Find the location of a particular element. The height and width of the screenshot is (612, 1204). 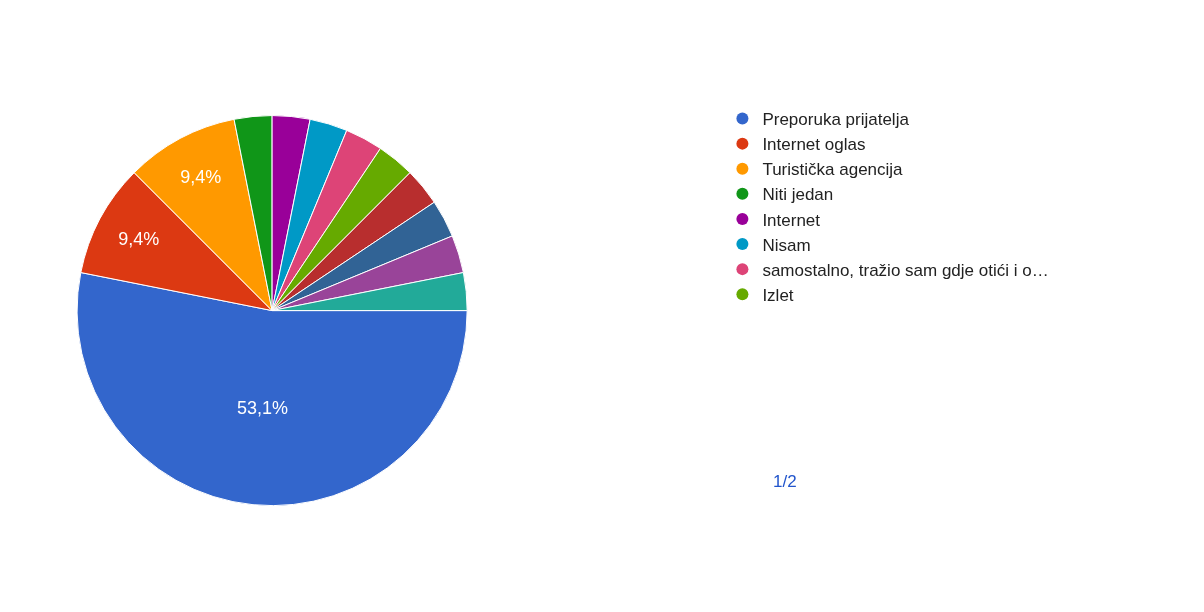

text: 1/2 is located at coordinates (785, 481).